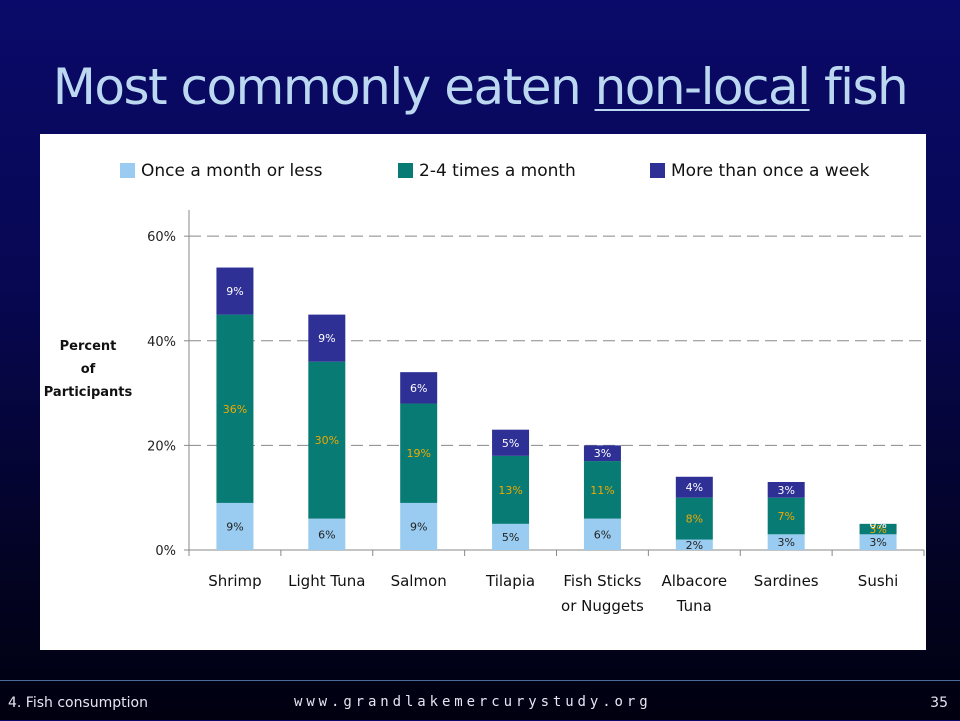 The height and width of the screenshot is (721, 960). Describe the element at coordinates (326, 581) in the screenshot. I see `x-tick-label: Light Tuna` at that location.